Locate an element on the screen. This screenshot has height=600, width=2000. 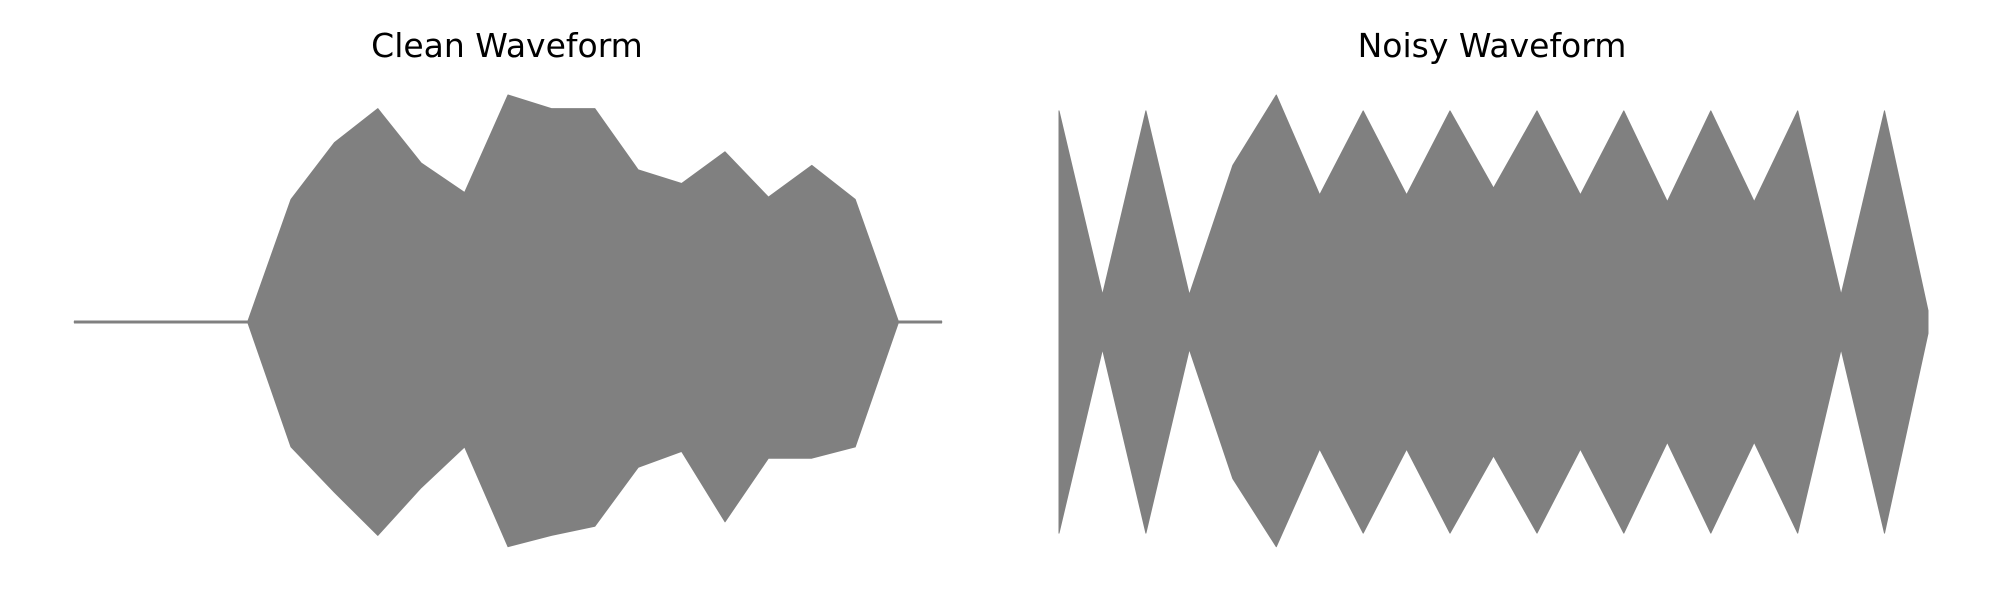
noisy-waveform-title: Noisy Waveform is located at coordinates (1492, 45).